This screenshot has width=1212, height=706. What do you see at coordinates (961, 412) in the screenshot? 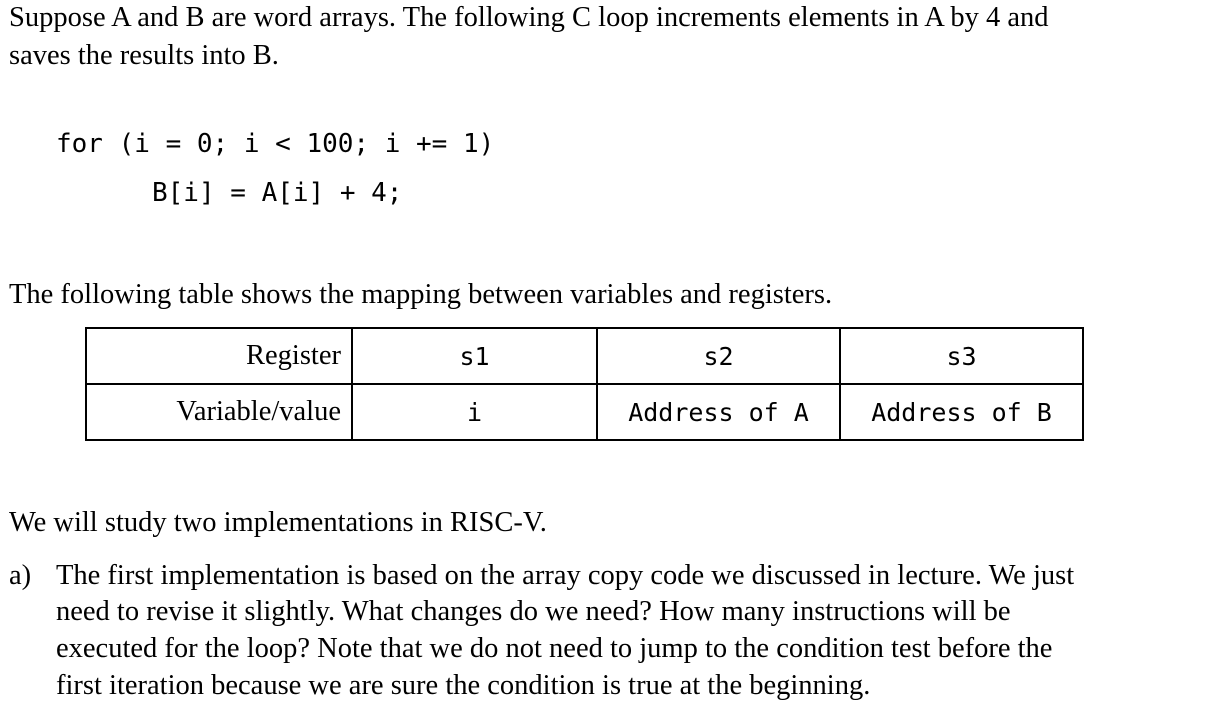
I see `cell-variable-address-b: Address of B` at bounding box center [961, 412].